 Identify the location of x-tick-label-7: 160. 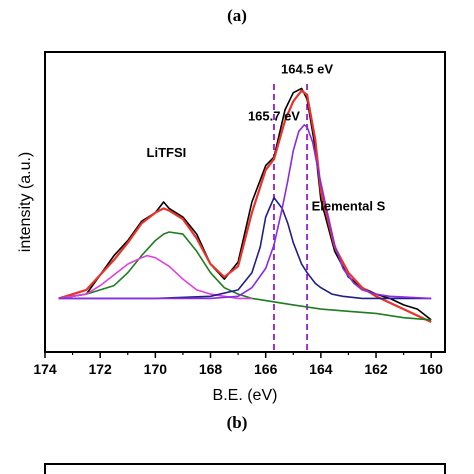
(432, 369).